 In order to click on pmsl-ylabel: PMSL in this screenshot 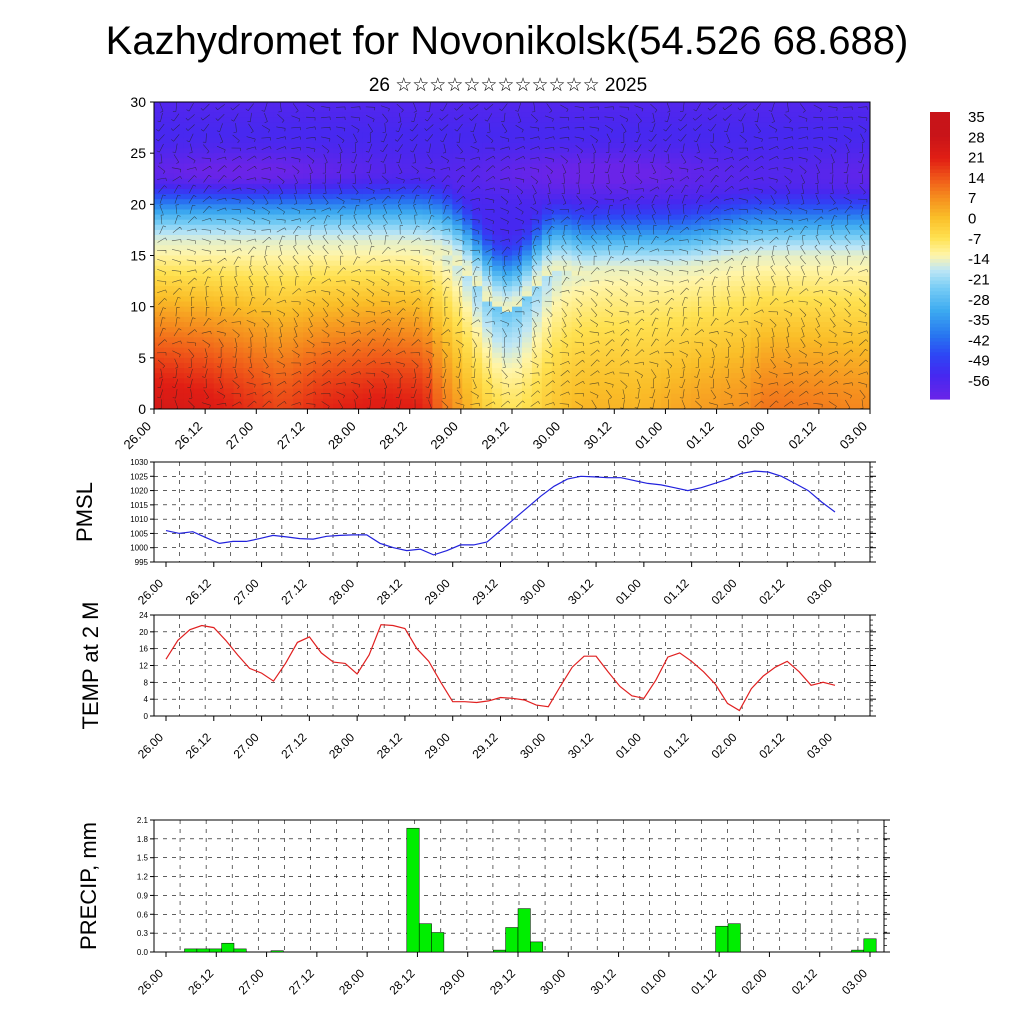, I will do `click(84, 512)`.